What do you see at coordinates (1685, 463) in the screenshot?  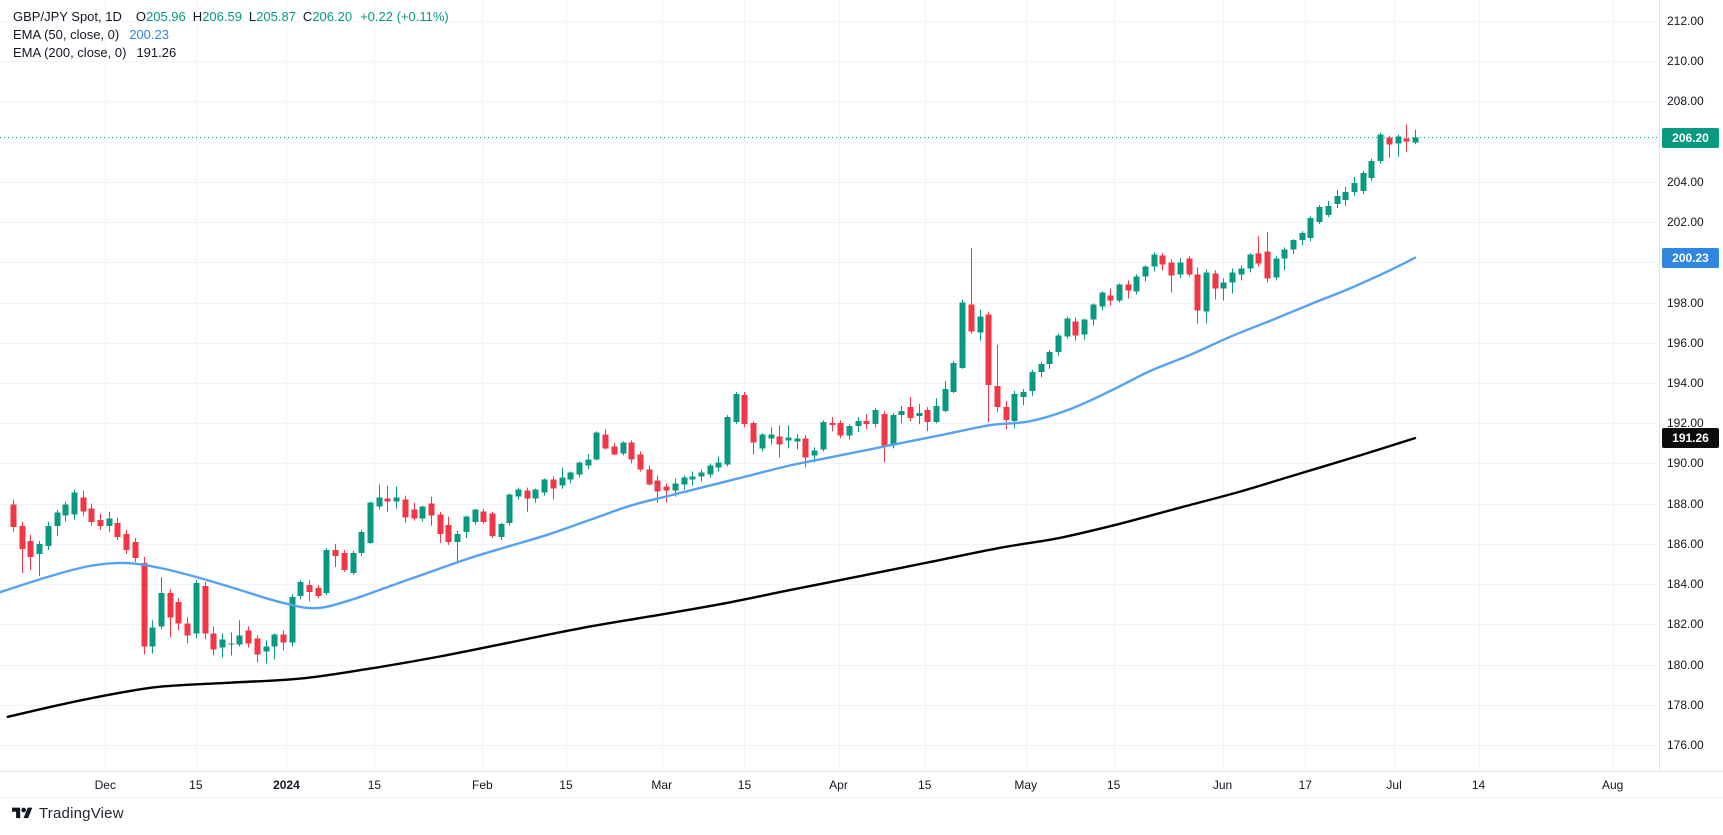 I see `price-tick-label: 190.00` at bounding box center [1685, 463].